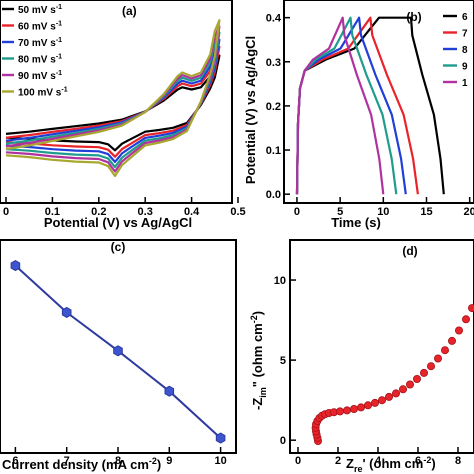 The image size is (474, 474). I want to click on cv-legend-entry-1: 60 mV s-1, so click(40, 27).